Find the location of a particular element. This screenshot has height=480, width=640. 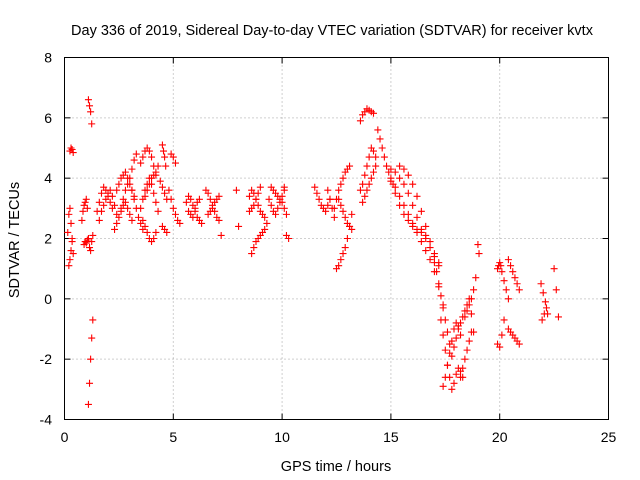

series-arc-1.2b is located at coordinates (90, 112).